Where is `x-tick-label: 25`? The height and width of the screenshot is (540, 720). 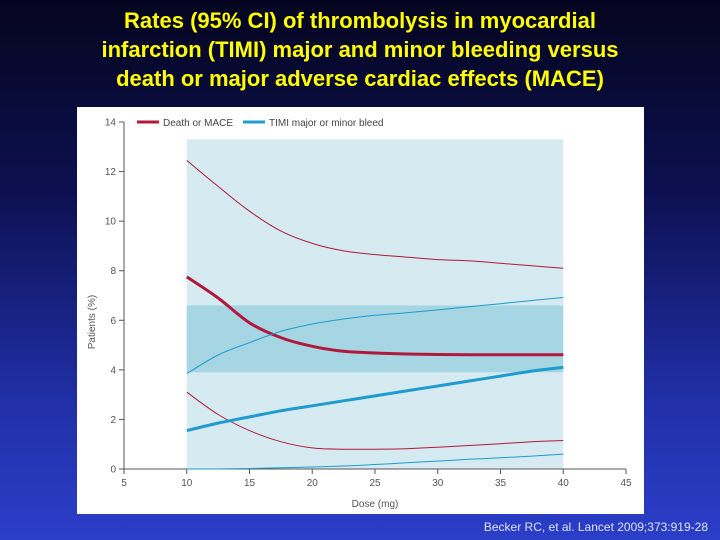 x-tick-label: 25 is located at coordinates (375, 483).